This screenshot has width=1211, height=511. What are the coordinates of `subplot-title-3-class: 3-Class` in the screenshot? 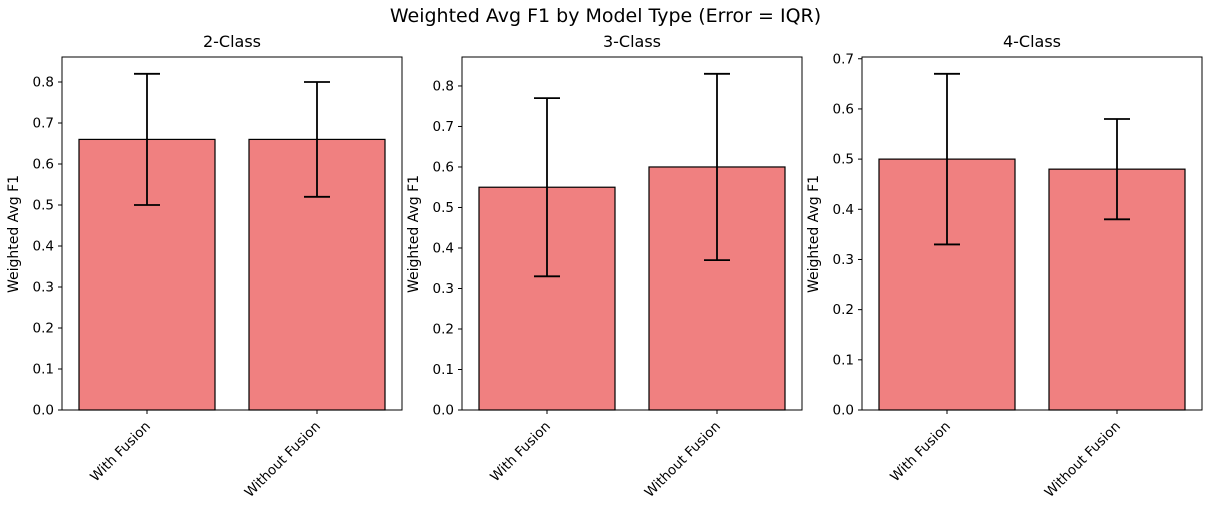 It's located at (632, 41).